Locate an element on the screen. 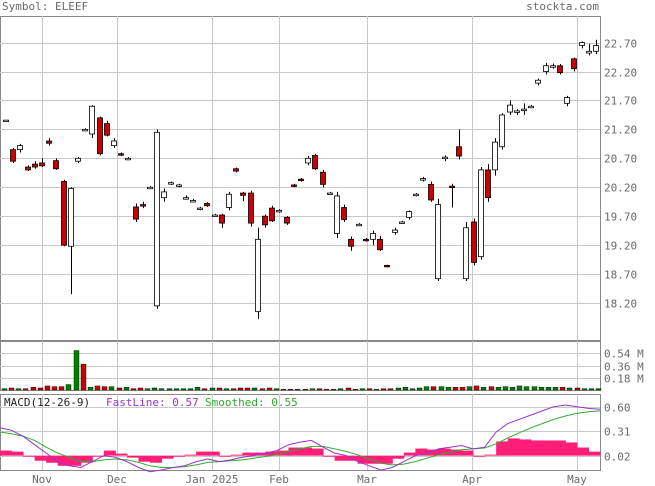 The image size is (655, 486). price-tick-label: 20.70 is located at coordinates (620, 159).